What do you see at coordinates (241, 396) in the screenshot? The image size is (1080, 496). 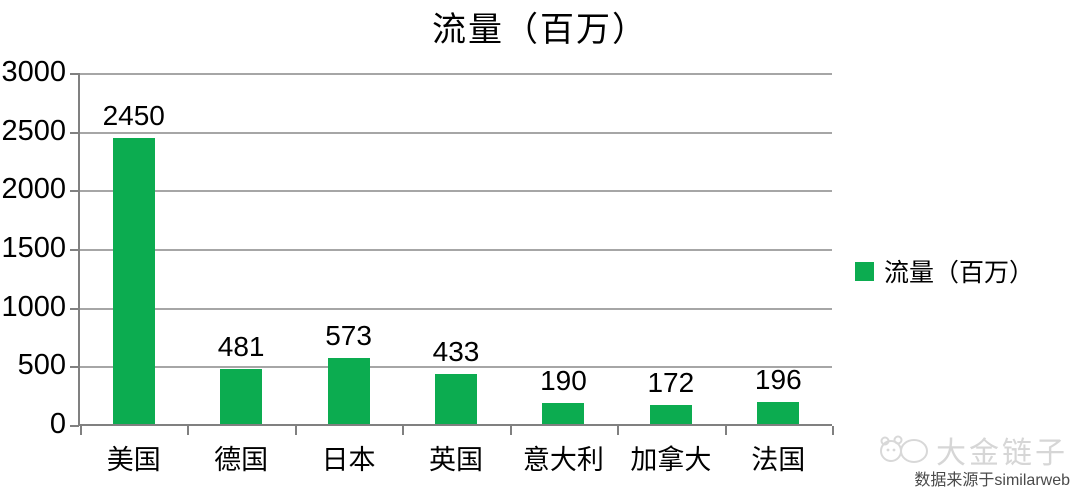 I see `bar-德国` at bounding box center [241, 396].